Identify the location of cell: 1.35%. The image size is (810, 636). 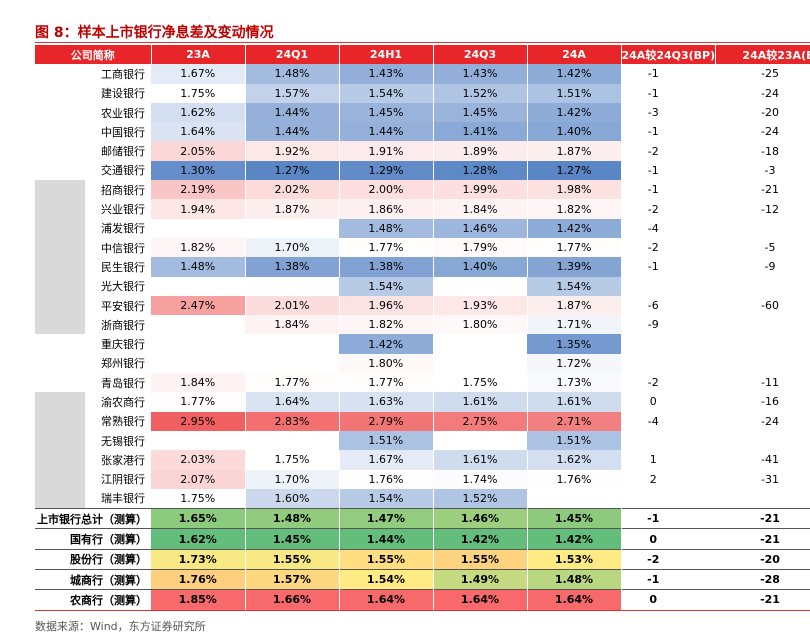
(574, 344).